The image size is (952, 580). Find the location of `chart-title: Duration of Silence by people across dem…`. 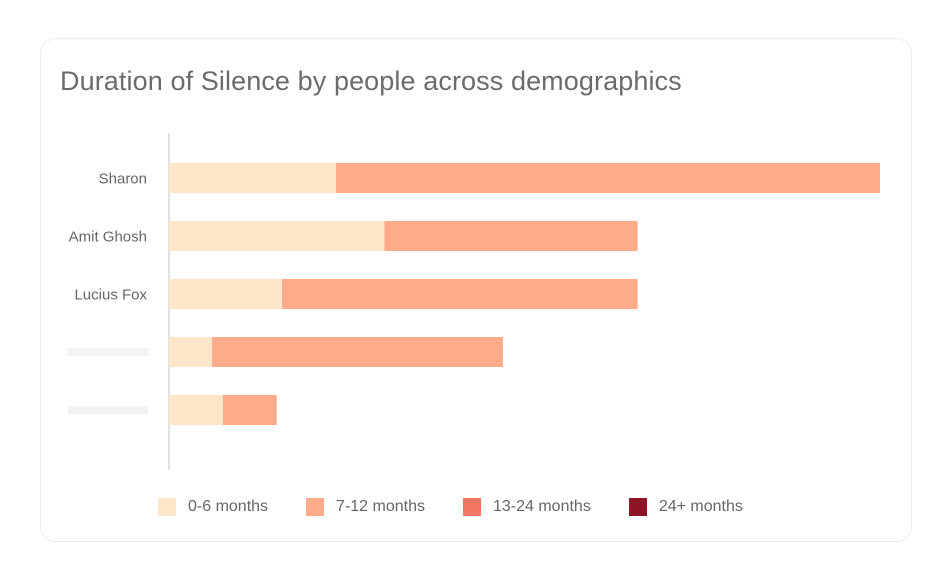

chart-title: Duration of Silence by people across dem… is located at coordinates (371, 81).